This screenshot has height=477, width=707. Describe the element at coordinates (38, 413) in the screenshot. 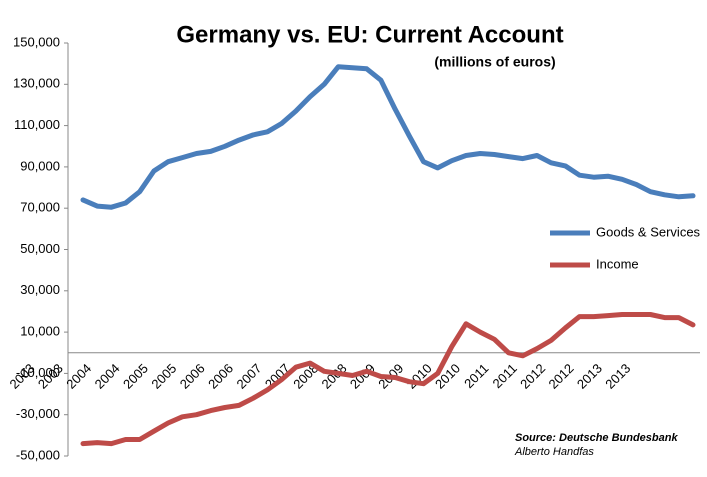

I see `y-tick-label: -30,000` at that location.